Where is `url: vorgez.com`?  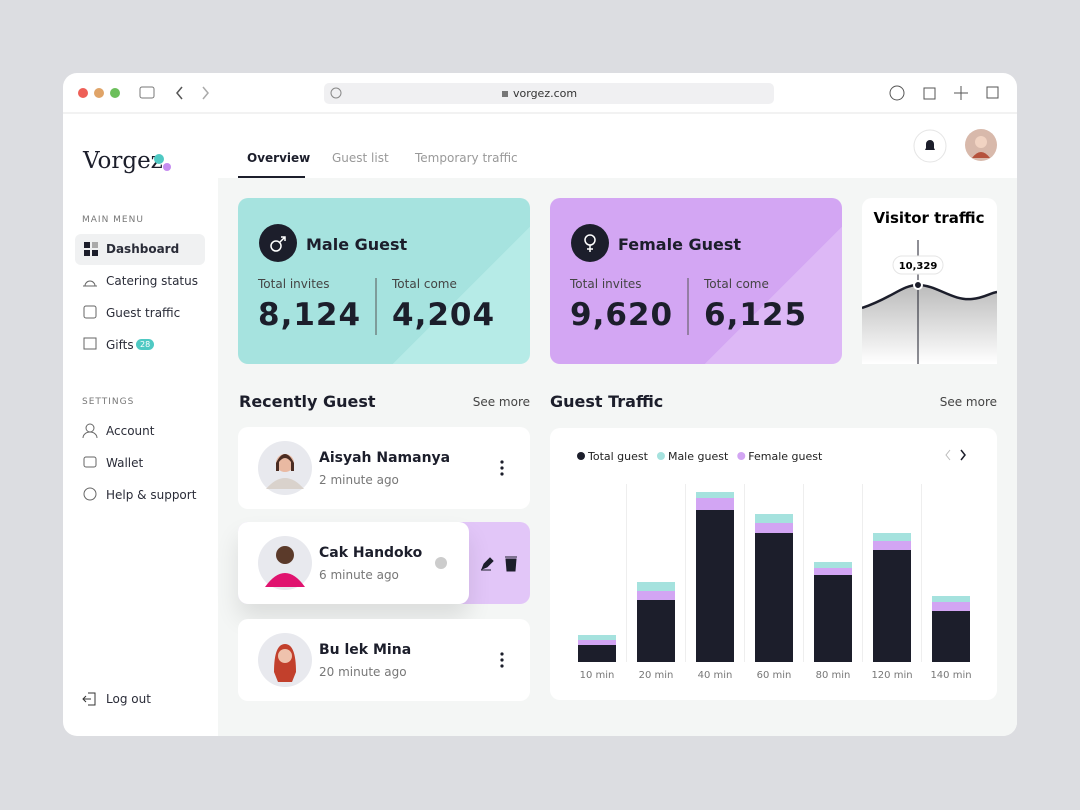 url: vorgez.com is located at coordinates (545, 93).